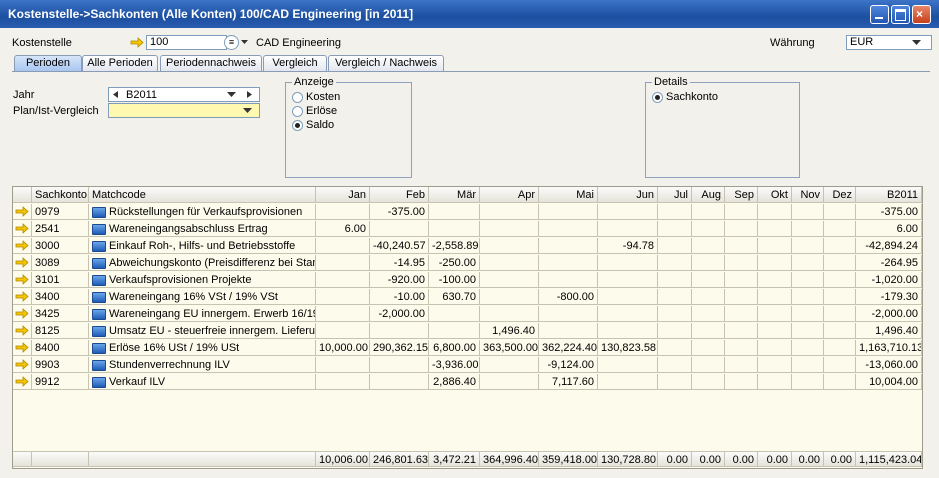 This screenshot has width=939, height=478. What do you see at coordinates (889, 365) in the screenshot?
I see `table-cell: -13,060.00` at bounding box center [889, 365].